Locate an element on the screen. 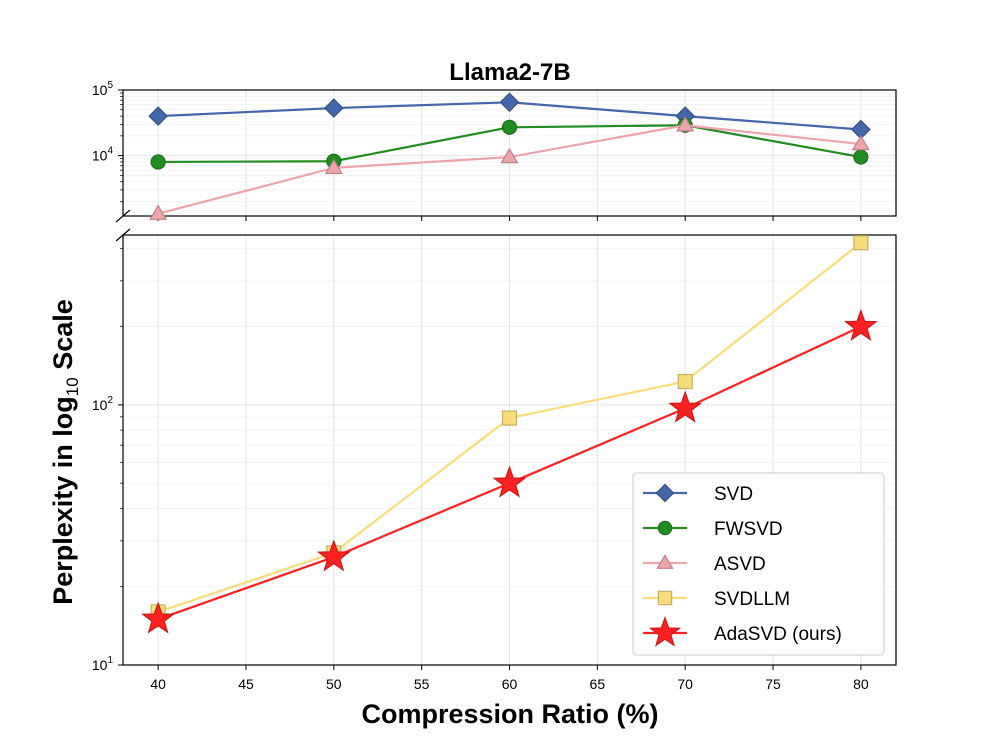 Image resolution: width=997 pixels, height=747 pixels. legend-svdllm-marker is located at coordinates (665, 598).